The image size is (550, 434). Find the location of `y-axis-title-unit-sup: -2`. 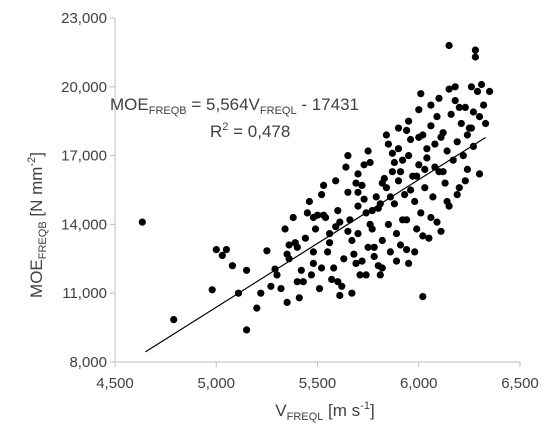

y-axis-title-unit-sup: -2 is located at coordinates (32, 162).